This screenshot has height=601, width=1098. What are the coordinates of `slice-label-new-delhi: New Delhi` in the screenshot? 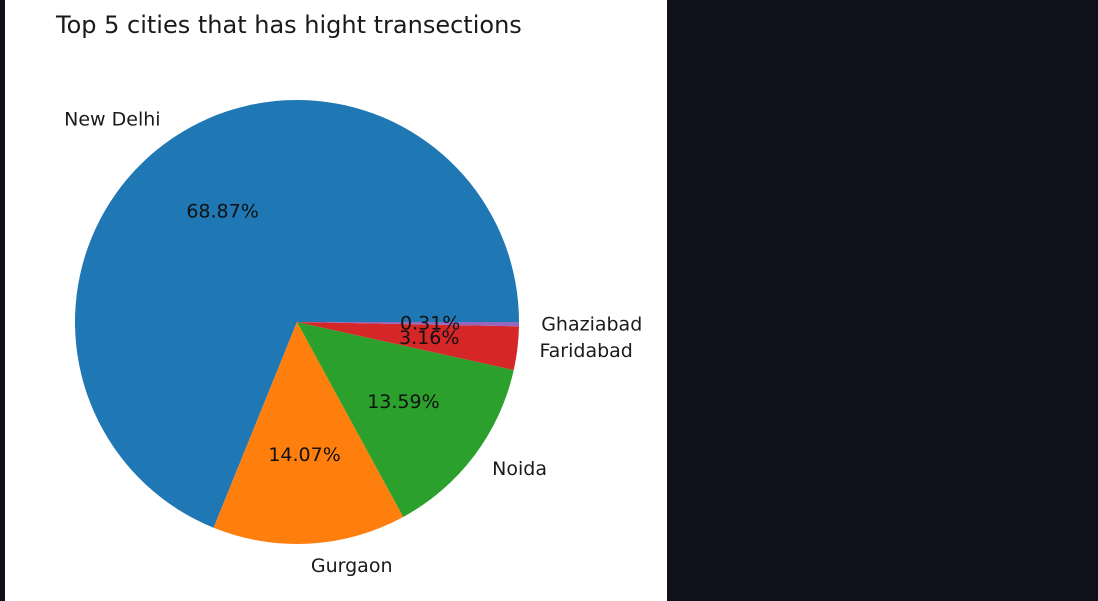 It's located at (112, 119).